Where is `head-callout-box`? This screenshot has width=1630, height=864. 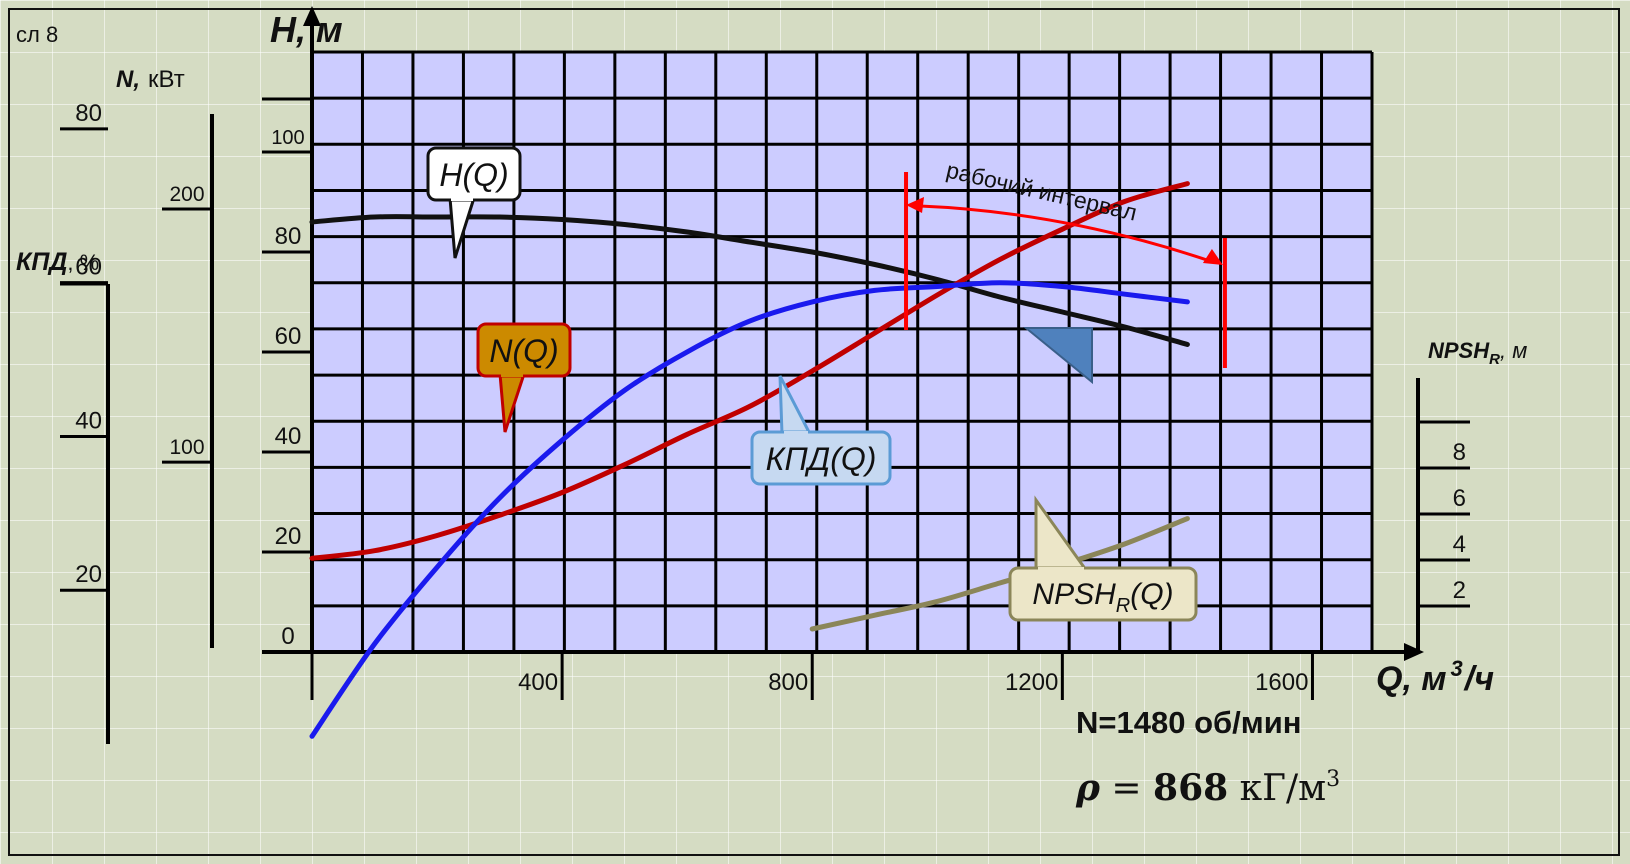 head-callout-box is located at coordinates (474, 174).